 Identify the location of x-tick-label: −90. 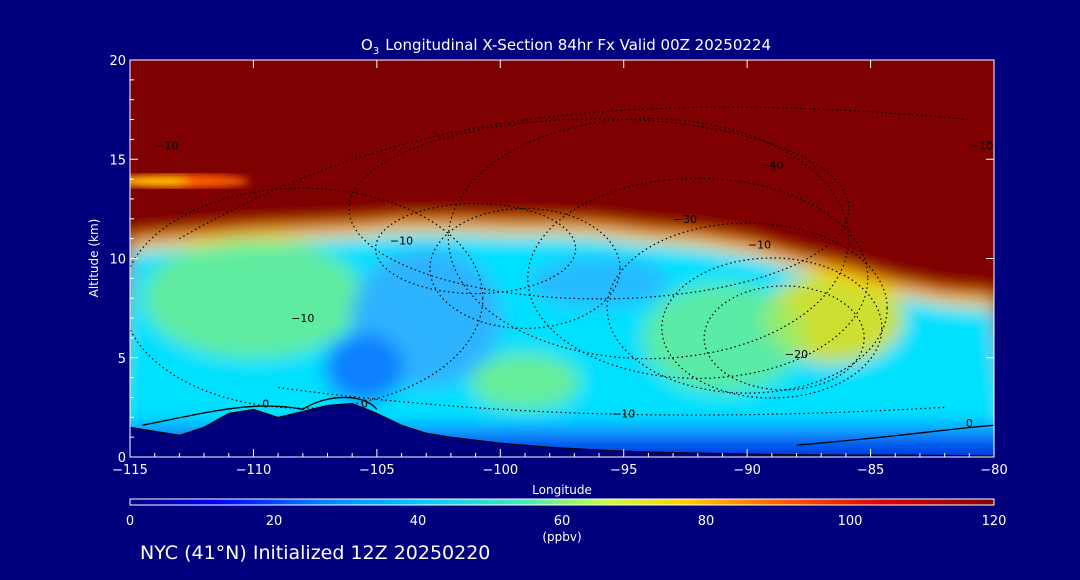
(746, 470).